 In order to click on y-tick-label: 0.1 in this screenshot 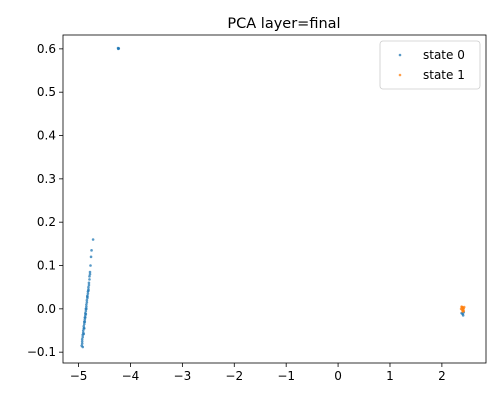, I will do `click(46, 266)`.